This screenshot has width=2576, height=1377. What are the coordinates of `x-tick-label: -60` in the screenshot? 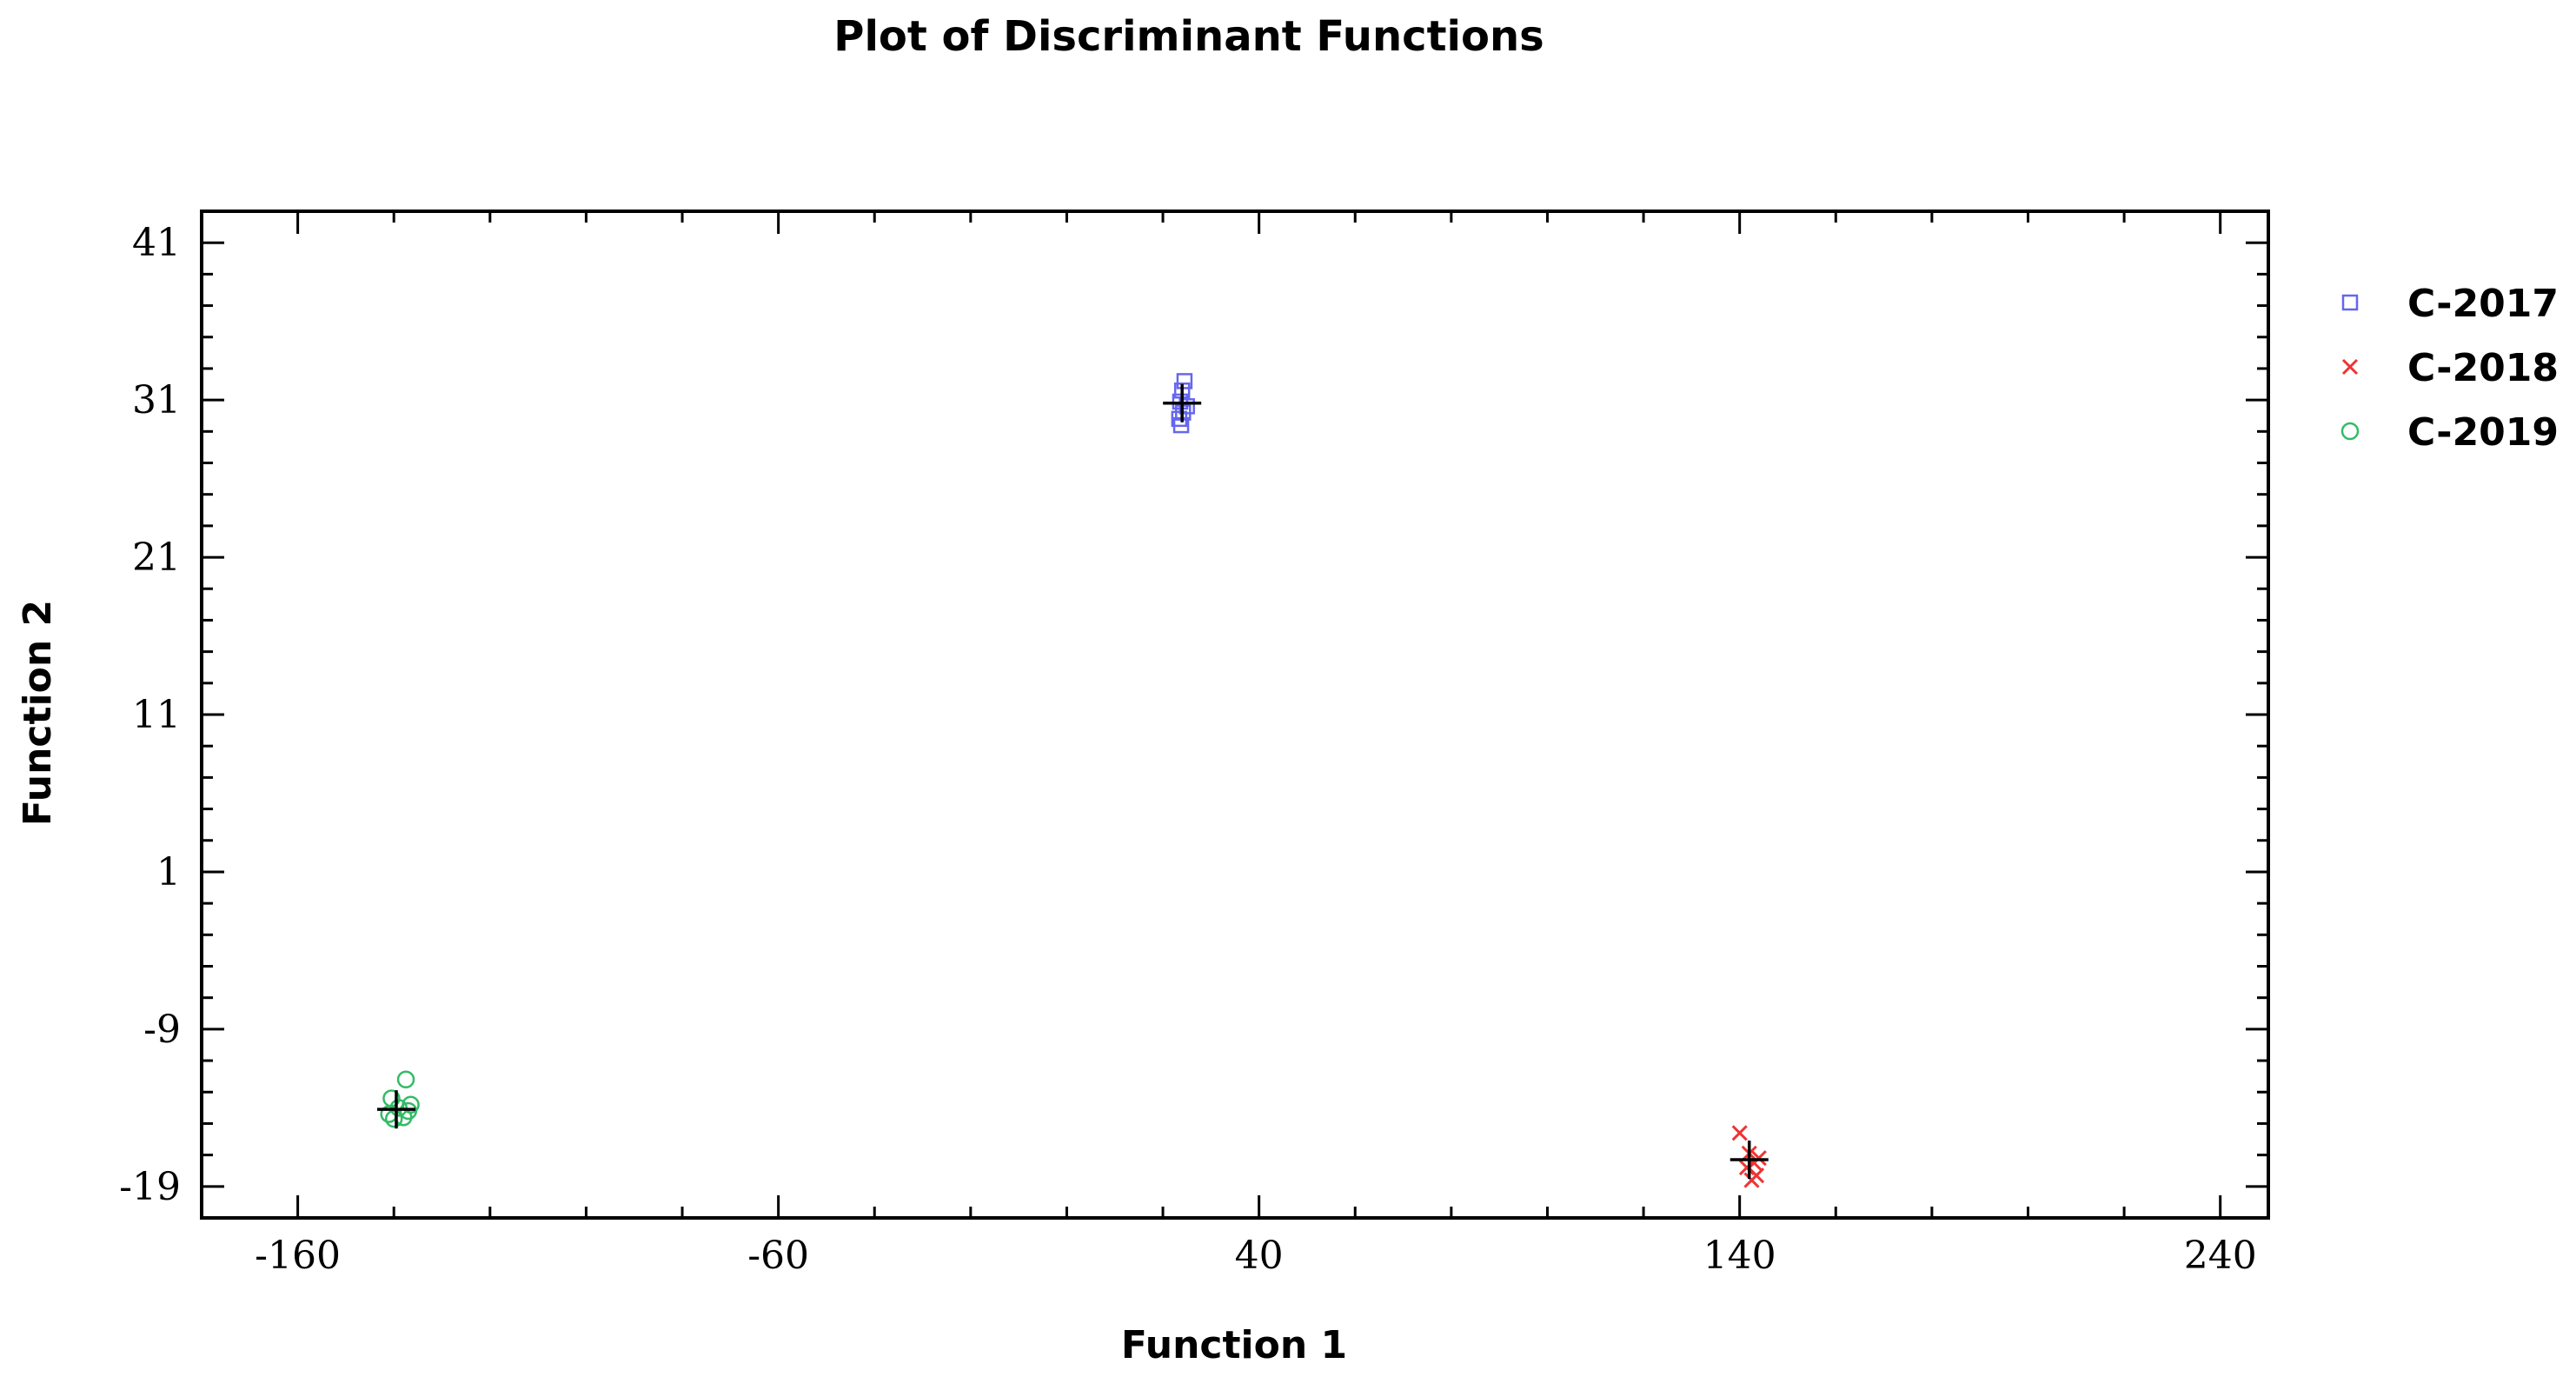 It's located at (778, 1256).